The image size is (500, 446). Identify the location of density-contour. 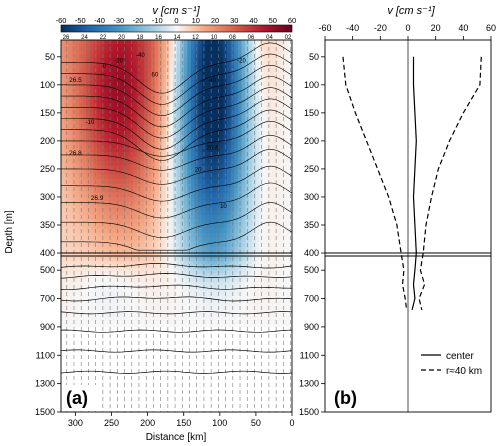
(176, 200).